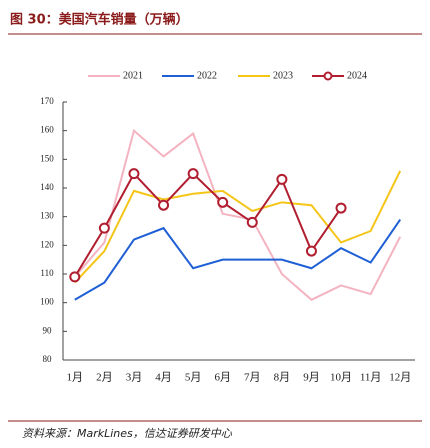 The height and width of the screenshot is (448, 430). What do you see at coordinates (47, 187) in the screenshot?
I see `y-tick-label: 140` at bounding box center [47, 187].